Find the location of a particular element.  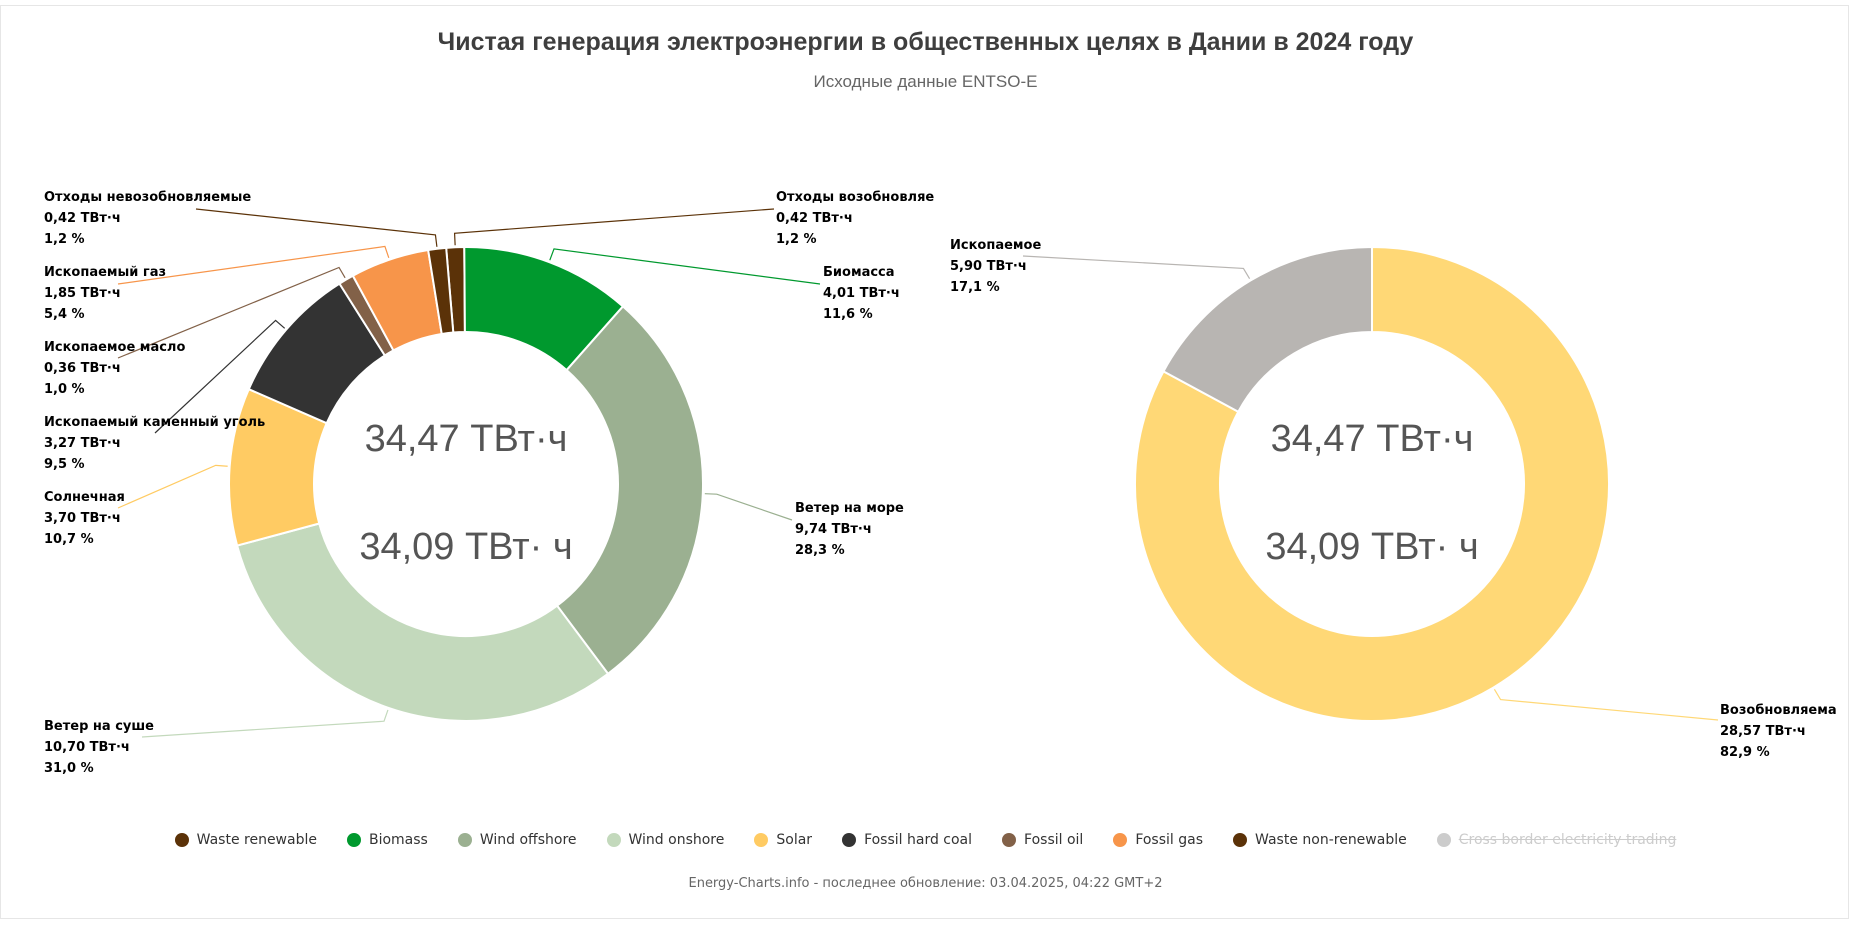

connector-waste_renewable is located at coordinates (614, 227).